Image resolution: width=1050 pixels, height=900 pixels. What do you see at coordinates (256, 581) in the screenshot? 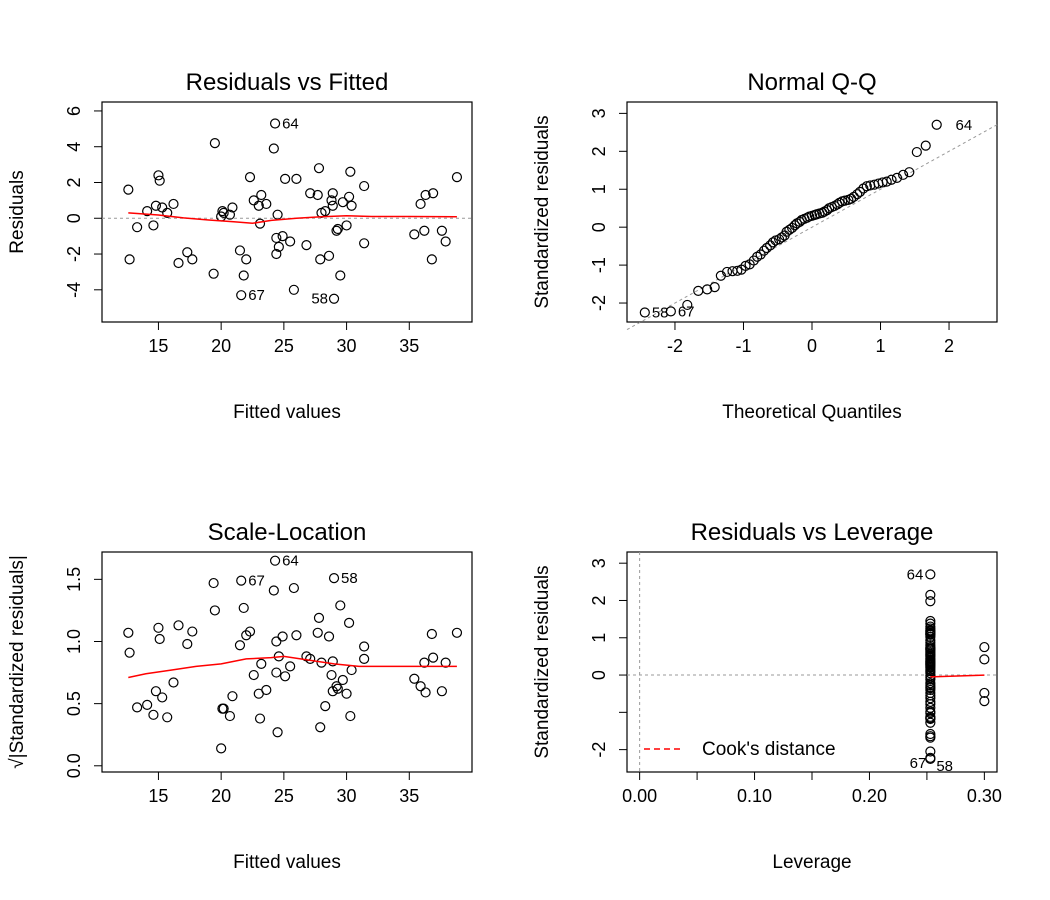
I see `sl-point-label: 67` at bounding box center [256, 581].